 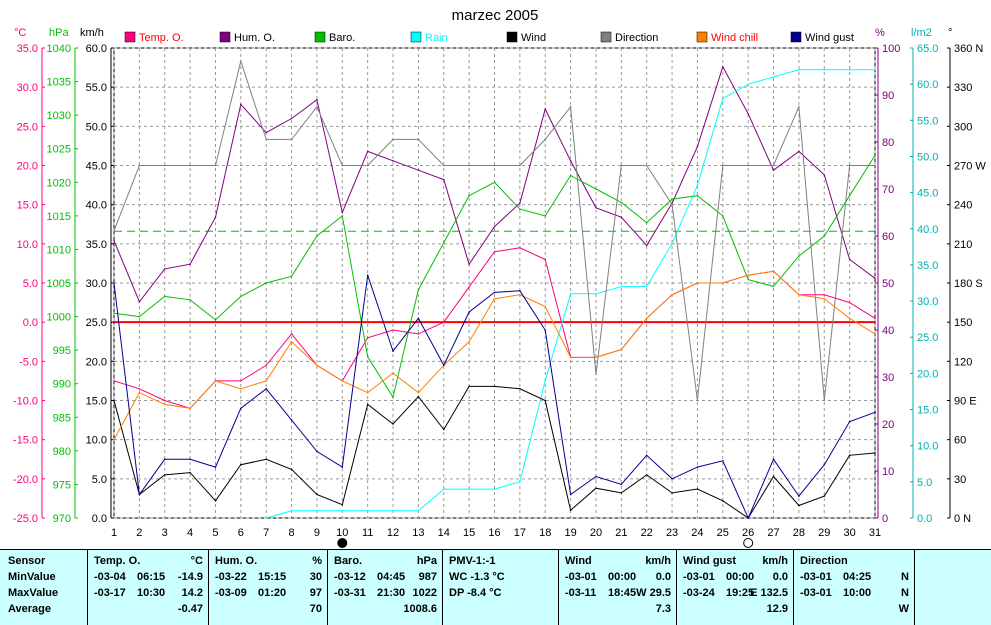 I want to click on x-tick-label: 26, so click(x=748, y=533).